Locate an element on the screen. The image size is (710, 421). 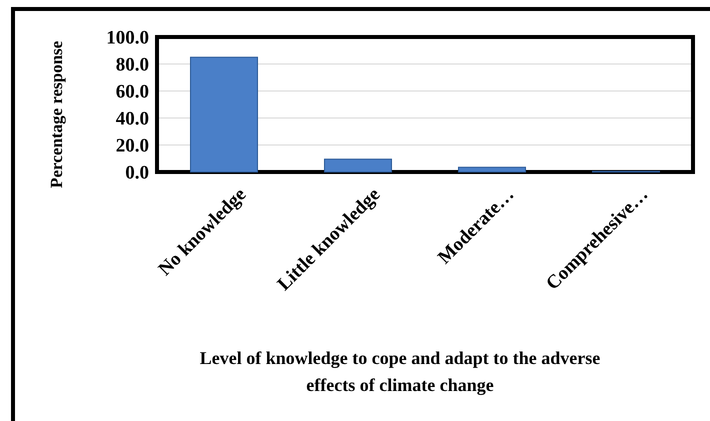
y-tick-label: 80.0 is located at coordinates (132, 65).